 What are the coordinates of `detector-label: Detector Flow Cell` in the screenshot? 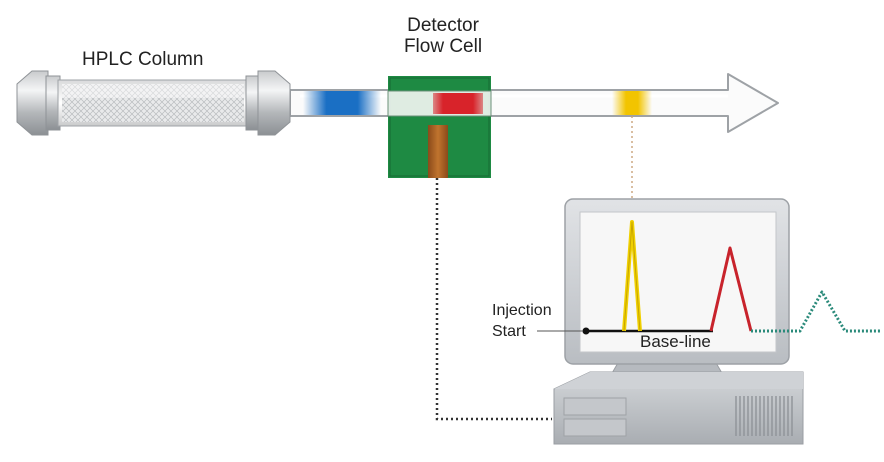 It's located at (443, 36).